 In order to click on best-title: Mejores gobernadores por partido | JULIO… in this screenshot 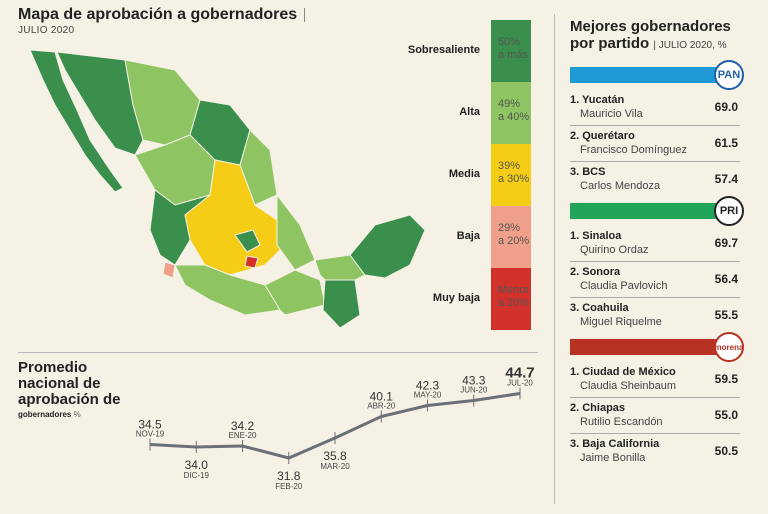, I will do `click(650, 35)`.